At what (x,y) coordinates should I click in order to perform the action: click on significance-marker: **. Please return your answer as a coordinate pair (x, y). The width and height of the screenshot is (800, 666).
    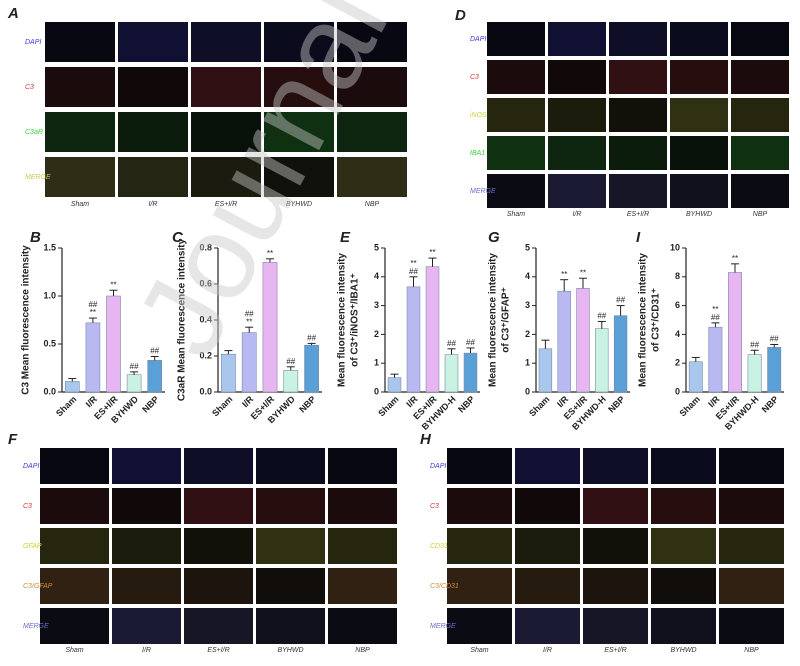
    Looking at the image, I should click on (113, 284).